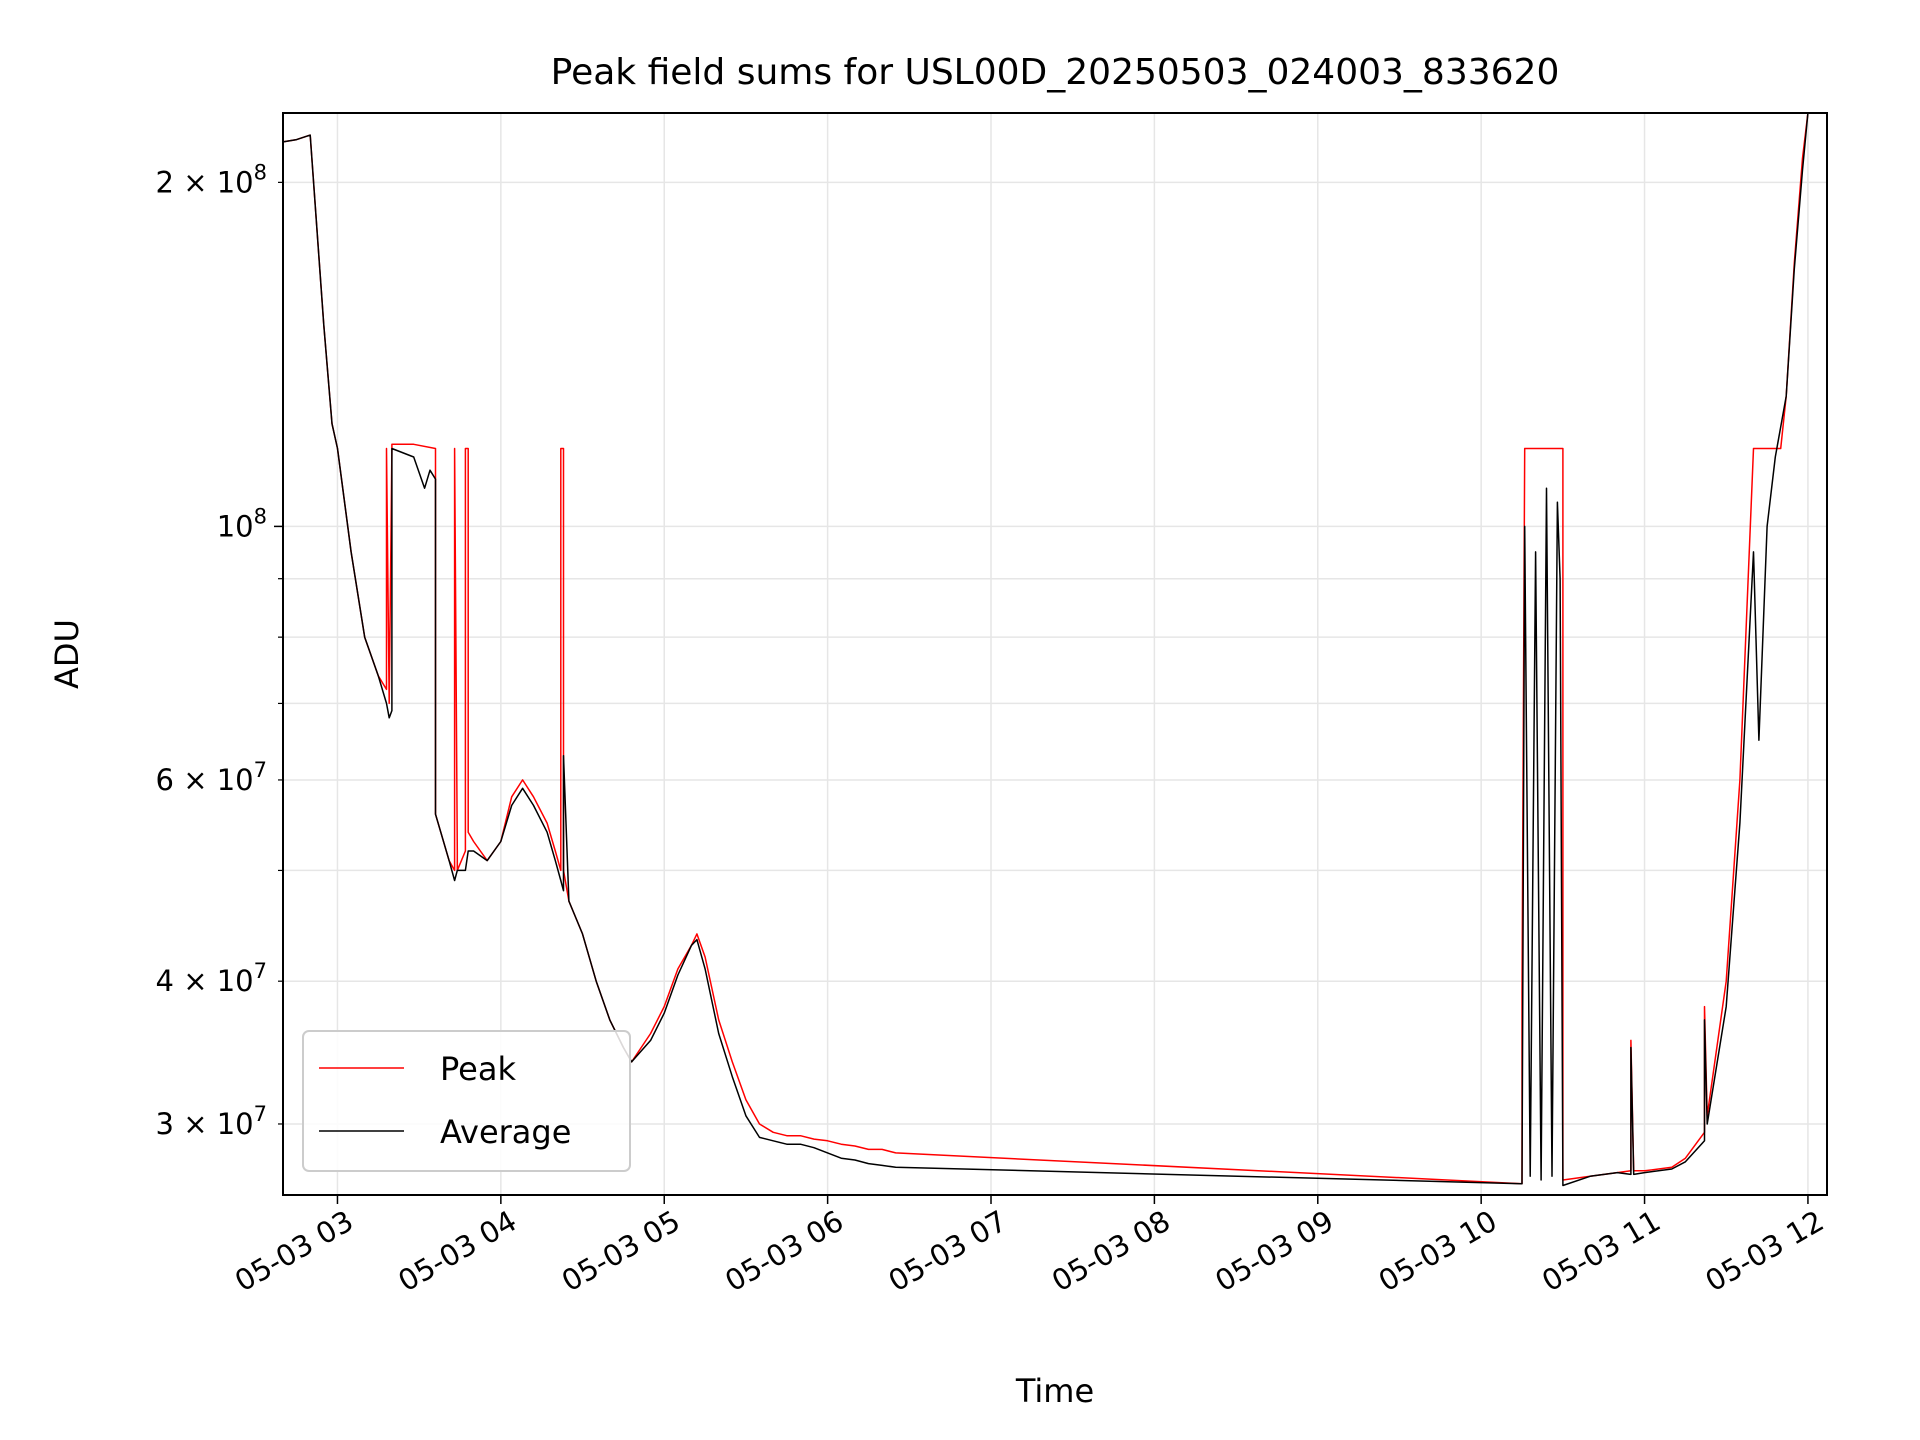 The height and width of the screenshot is (1440, 1920). What do you see at coordinates (948, 1251) in the screenshot?
I see `x-tick-label: 05-03 07` at bounding box center [948, 1251].